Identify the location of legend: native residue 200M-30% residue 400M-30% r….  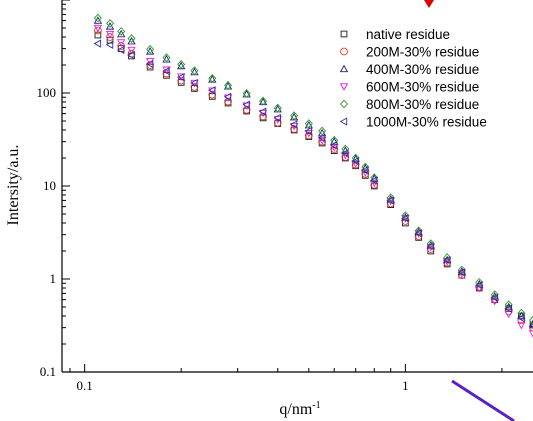
(413, 78).